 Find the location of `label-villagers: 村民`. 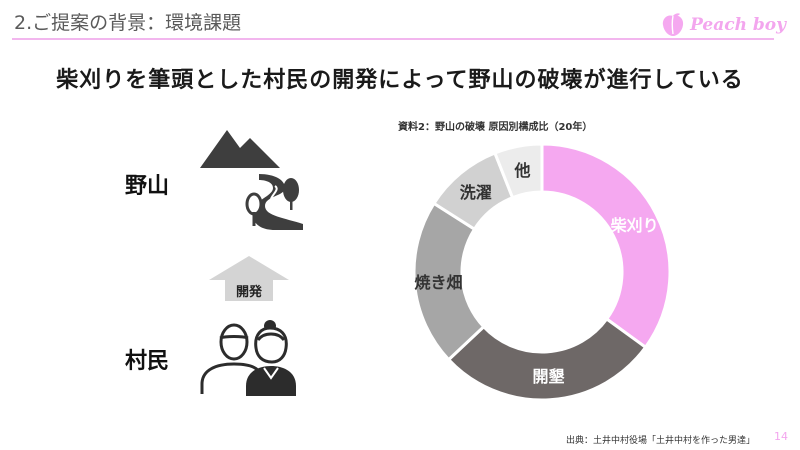

label-villagers: 村民 is located at coordinates (147, 361).